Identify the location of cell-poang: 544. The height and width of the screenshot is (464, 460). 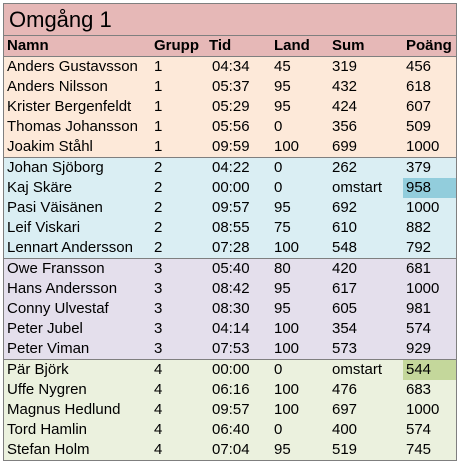
(429, 369).